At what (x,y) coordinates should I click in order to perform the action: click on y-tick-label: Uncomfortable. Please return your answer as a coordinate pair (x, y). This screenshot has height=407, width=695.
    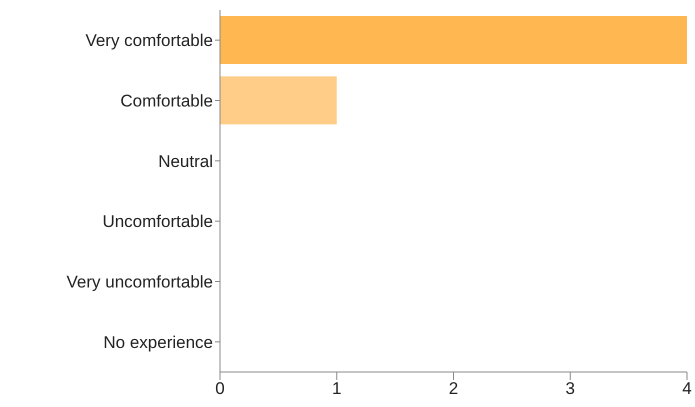
    Looking at the image, I should click on (157, 222).